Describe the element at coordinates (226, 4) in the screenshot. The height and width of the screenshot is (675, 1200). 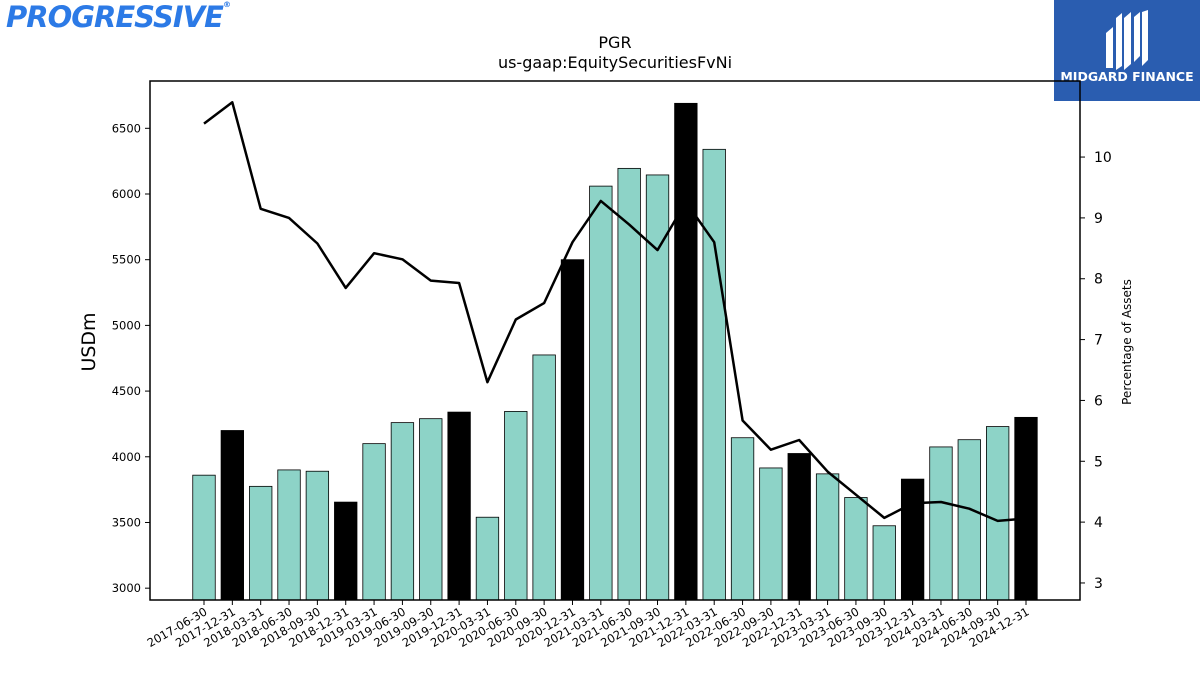
I see `registered-mark: ®` at that location.